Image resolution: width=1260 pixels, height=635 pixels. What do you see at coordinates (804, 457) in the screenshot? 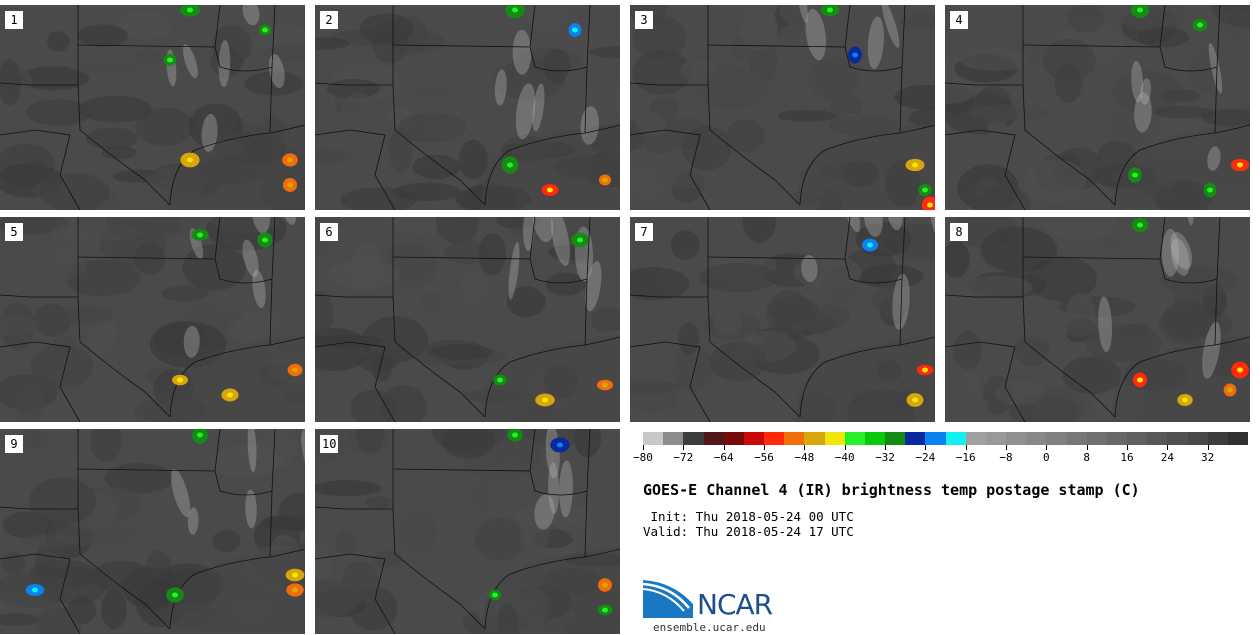
I see `colorbar-tick-label: −48` at bounding box center [804, 457].